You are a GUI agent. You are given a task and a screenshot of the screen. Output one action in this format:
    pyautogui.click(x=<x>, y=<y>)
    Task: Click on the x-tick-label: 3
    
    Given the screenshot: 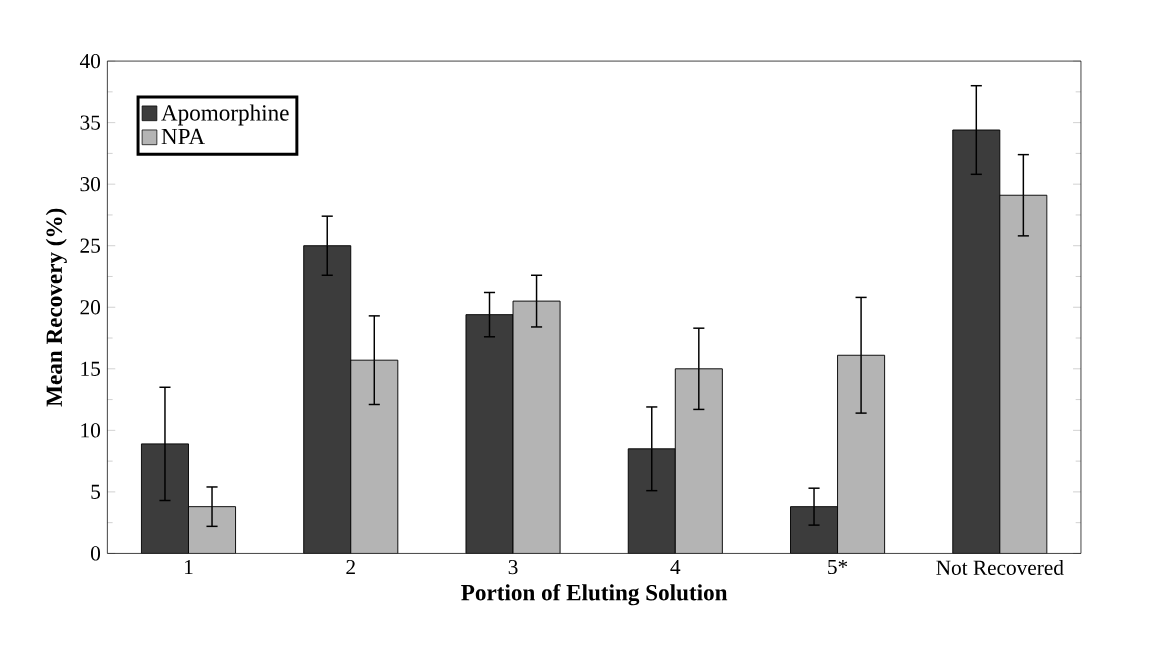 What is the action you would take?
    pyautogui.click(x=513, y=567)
    